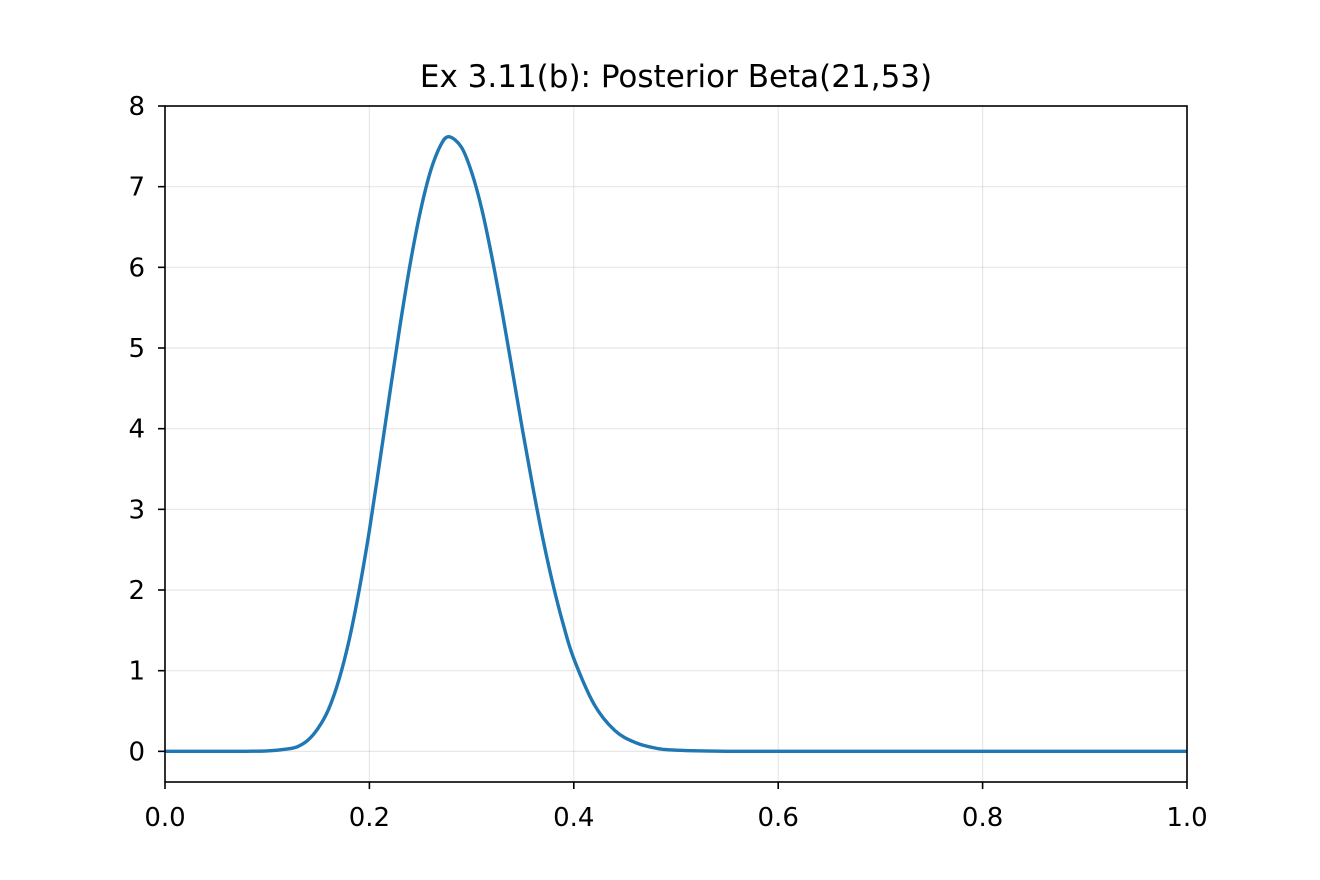 The image size is (1320, 880). What do you see at coordinates (136, 349) in the screenshot?
I see `y-tick-label: 5` at bounding box center [136, 349].